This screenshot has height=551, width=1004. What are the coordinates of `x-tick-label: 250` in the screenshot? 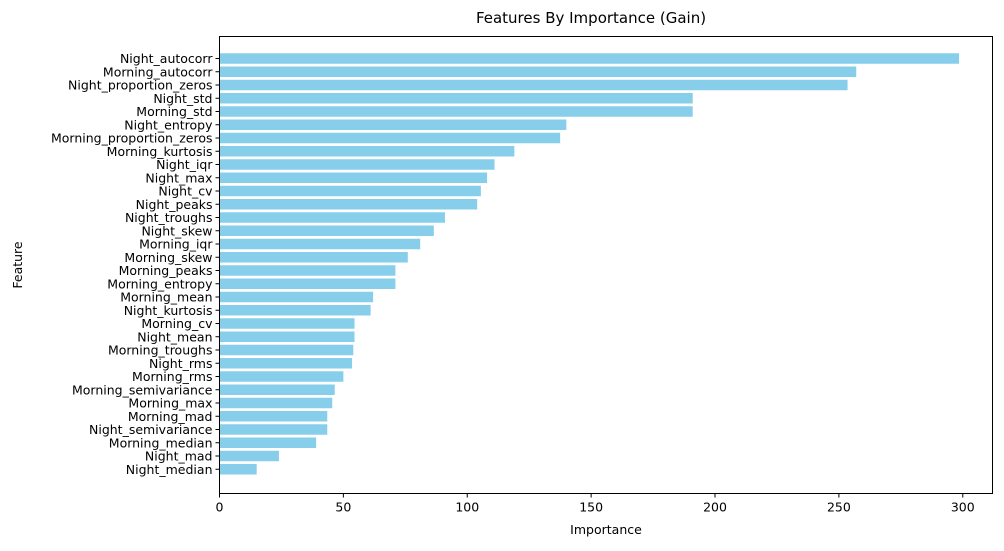 It's located at (839, 507).